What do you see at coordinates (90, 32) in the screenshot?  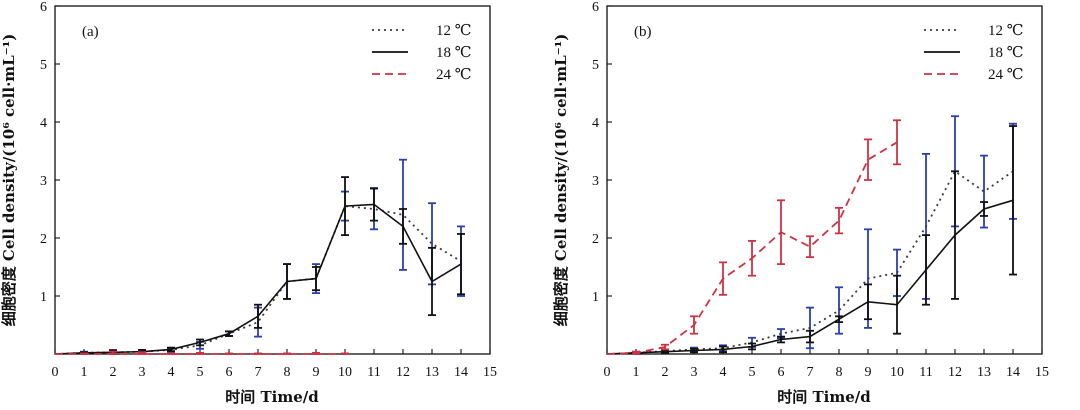 I see `panel-label: (a)` at bounding box center [90, 32].